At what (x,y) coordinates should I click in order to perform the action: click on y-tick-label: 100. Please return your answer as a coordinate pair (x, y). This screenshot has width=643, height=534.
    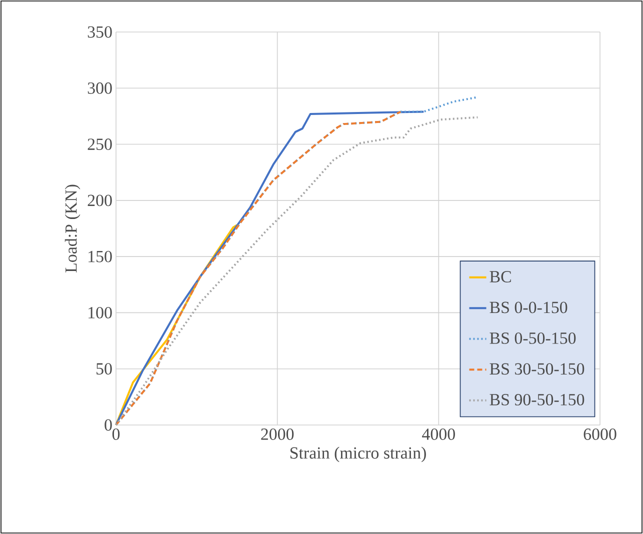
    Looking at the image, I should click on (100, 312).